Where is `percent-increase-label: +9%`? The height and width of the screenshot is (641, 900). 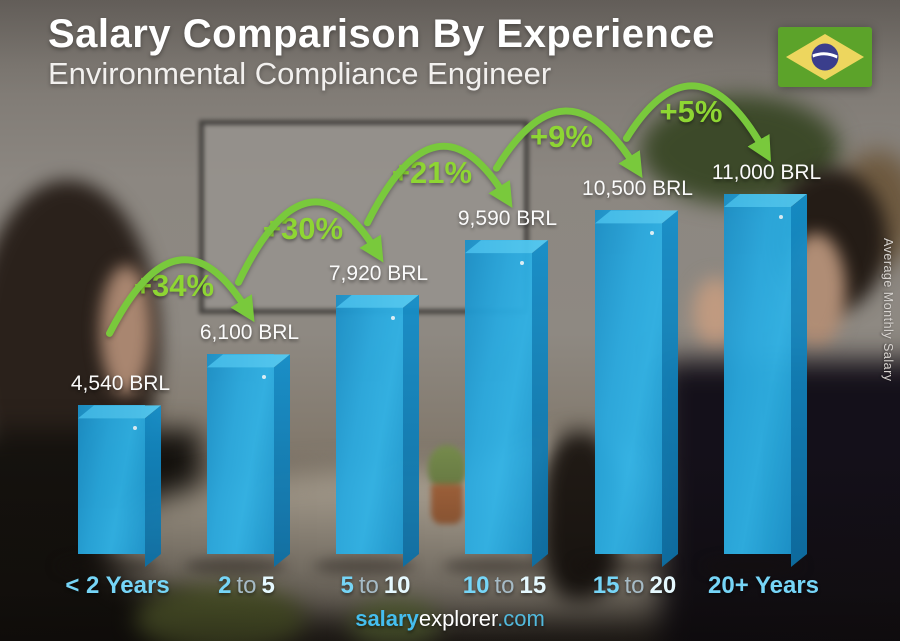
percent-increase-label: +9% is located at coordinates (561, 137).